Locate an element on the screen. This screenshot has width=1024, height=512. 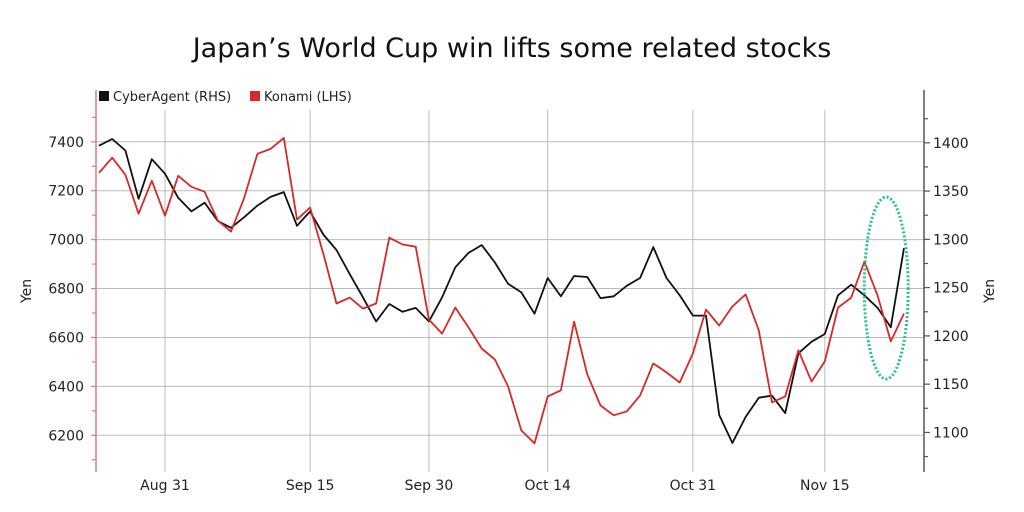
y-right-tick-label: 1250 is located at coordinates (951, 289).